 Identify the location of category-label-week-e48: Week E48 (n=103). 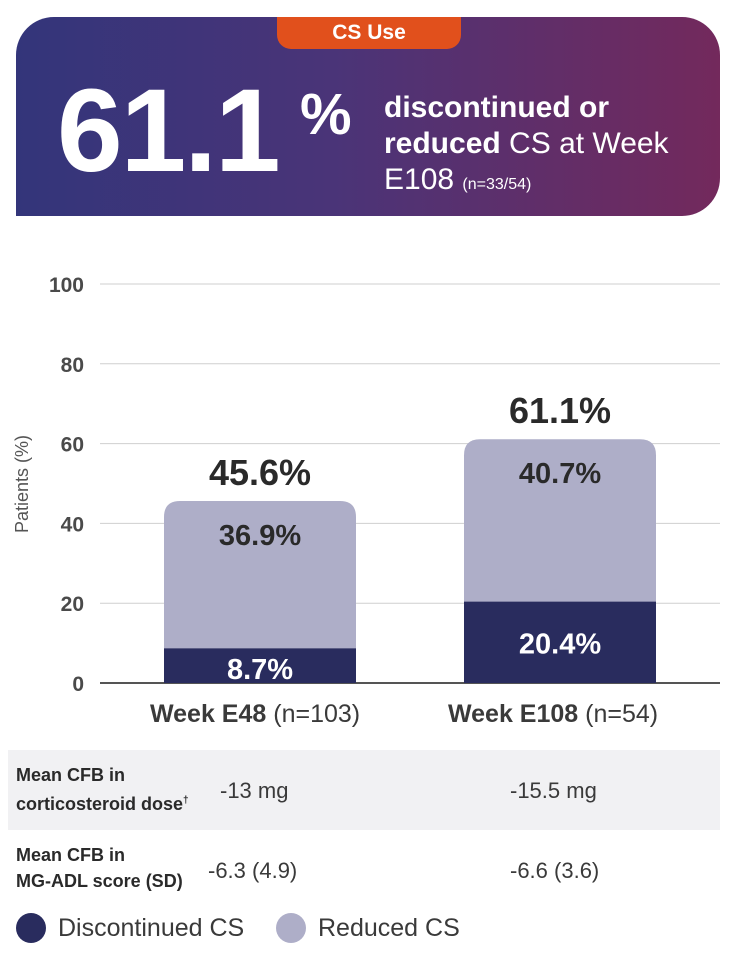
(255, 714).